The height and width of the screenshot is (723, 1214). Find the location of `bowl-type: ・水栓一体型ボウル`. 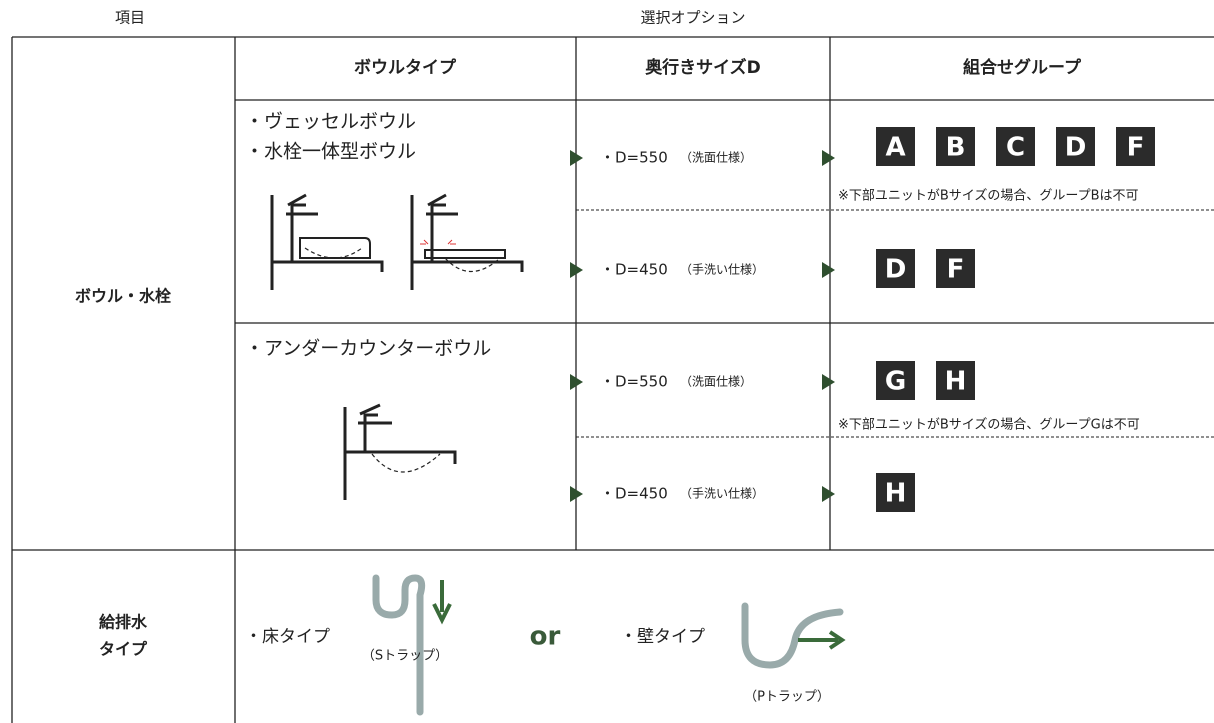

bowl-type: ・水栓一体型ボウル is located at coordinates (330, 152).